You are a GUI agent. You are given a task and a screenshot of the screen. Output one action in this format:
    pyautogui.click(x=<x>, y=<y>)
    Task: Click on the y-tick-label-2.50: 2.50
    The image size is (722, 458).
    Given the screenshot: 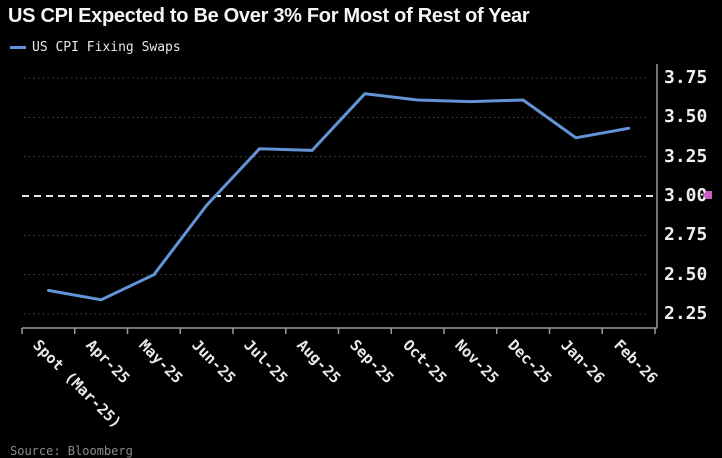 What is the action you would take?
    pyautogui.click(x=686, y=274)
    